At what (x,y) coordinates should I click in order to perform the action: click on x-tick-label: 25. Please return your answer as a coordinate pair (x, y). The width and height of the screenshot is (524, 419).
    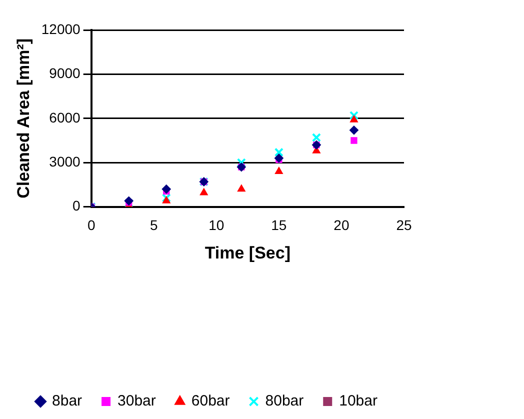
    Looking at the image, I should click on (404, 225).